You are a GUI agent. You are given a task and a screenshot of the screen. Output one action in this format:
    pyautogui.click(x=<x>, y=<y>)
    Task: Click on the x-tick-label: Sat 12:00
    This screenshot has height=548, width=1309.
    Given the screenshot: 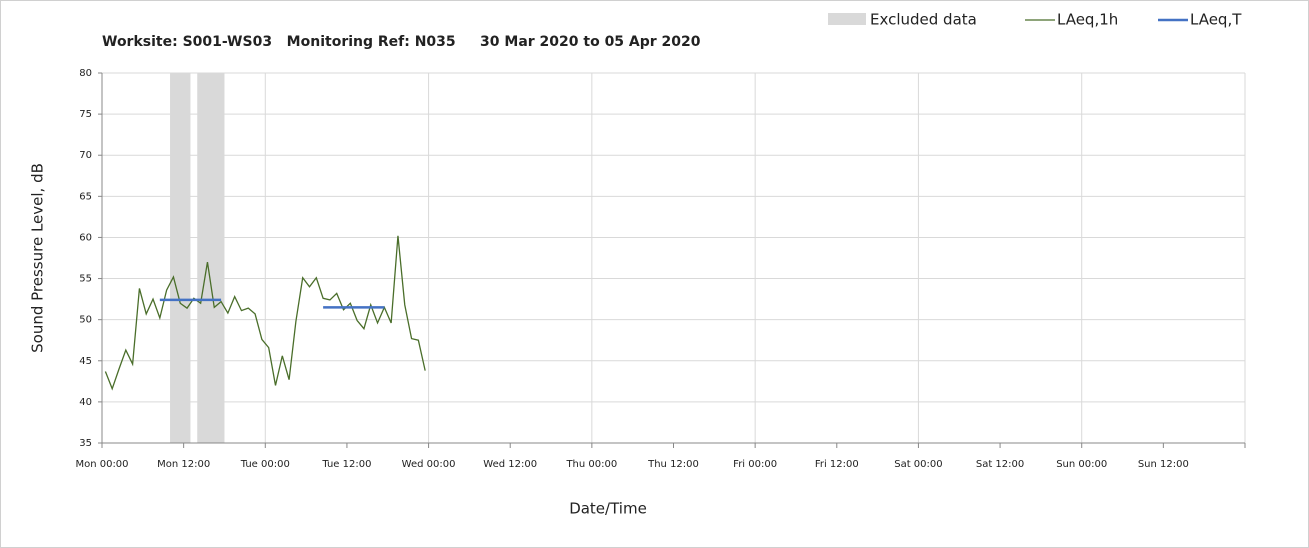 What is the action you would take?
    pyautogui.click(x=1000, y=464)
    